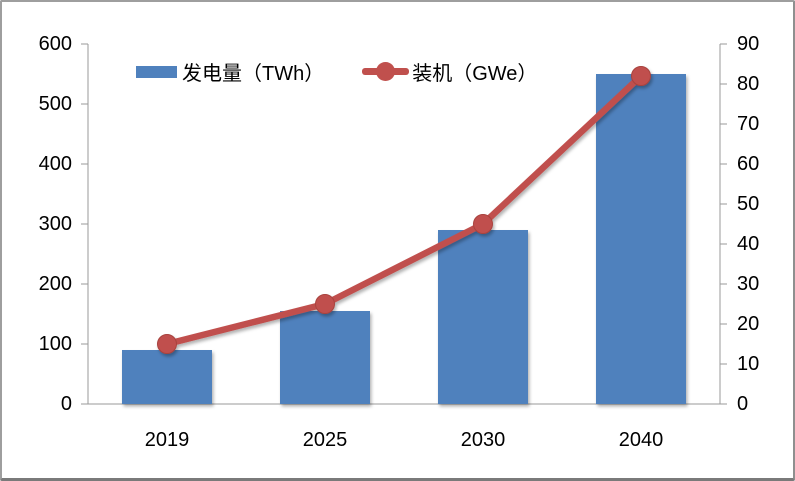 This screenshot has height=481, width=795. What do you see at coordinates (325, 357) in the screenshot?
I see `bar-2025` at bounding box center [325, 357].